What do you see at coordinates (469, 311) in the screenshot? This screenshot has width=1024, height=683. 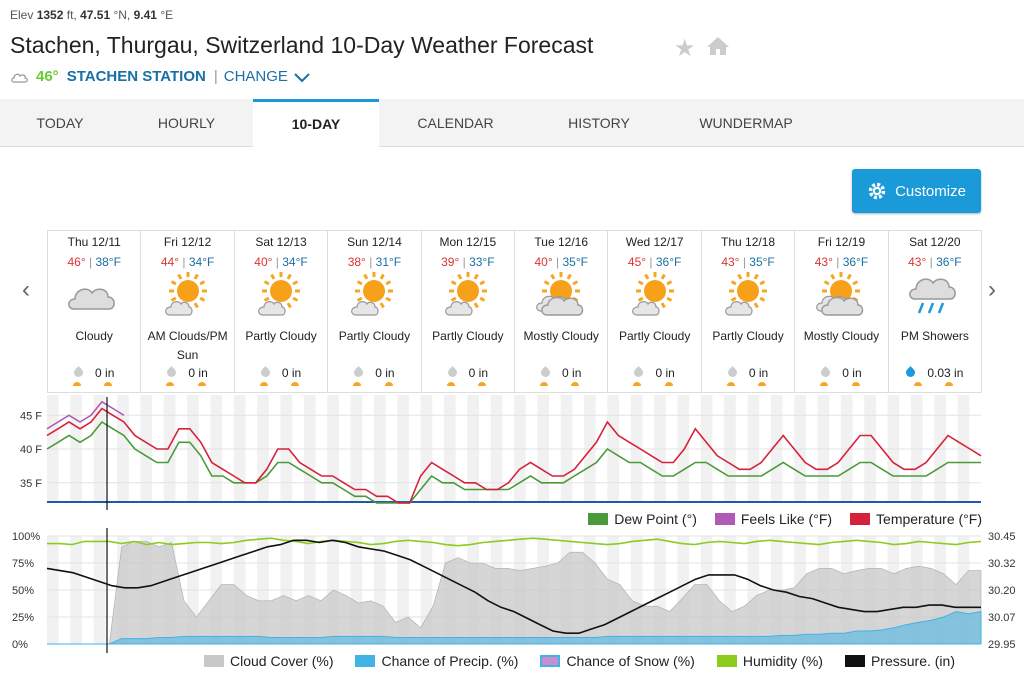 I see `day-card: Mon 12/15 39° | 33°F Partly Cloudy 0 in` at bounding box center [469, 311].